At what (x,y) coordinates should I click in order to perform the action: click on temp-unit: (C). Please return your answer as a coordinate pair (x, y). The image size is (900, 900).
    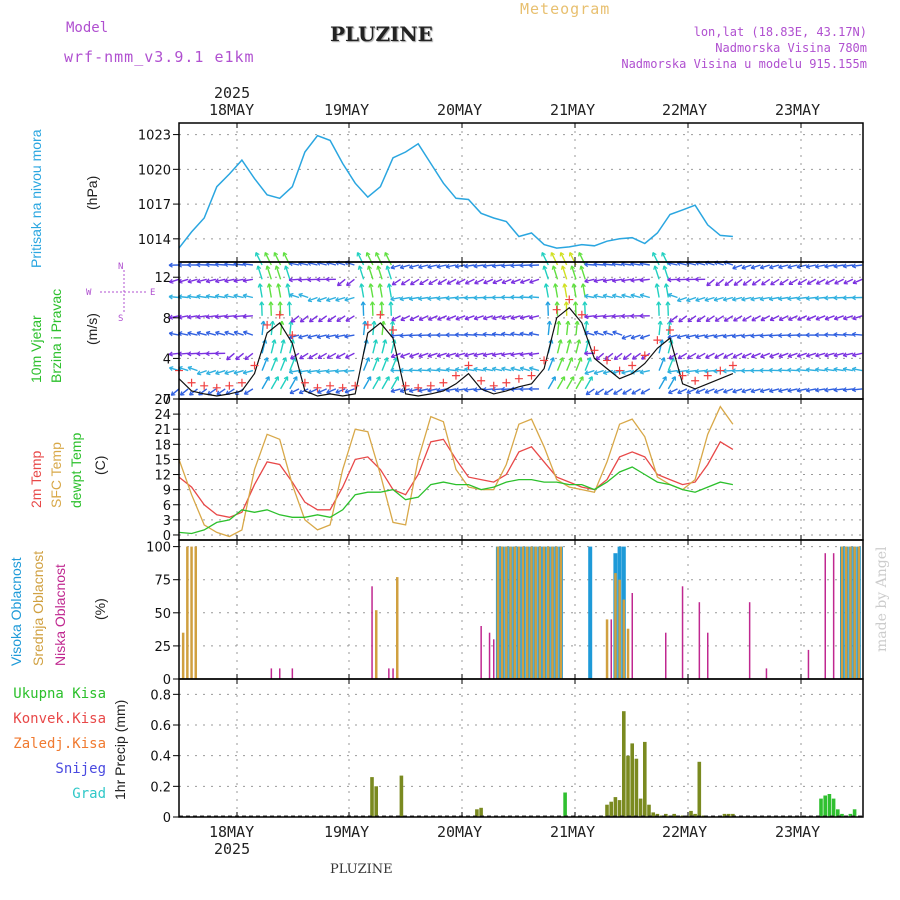
    Looking at the image, I should click on (100, 465).